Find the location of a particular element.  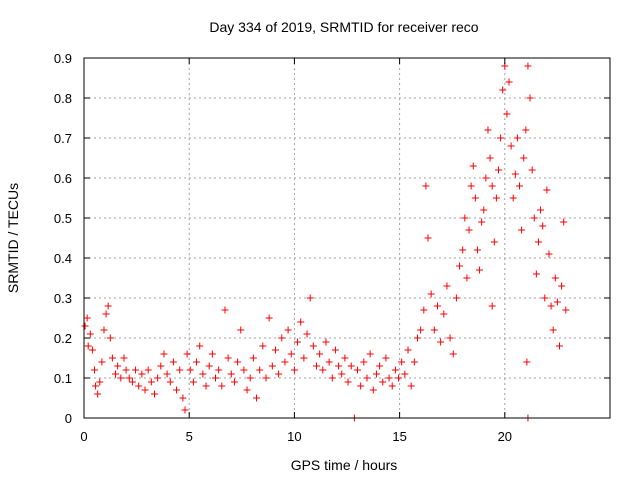

y-tick-label: 0.1 is located at coordinates (63, 378).